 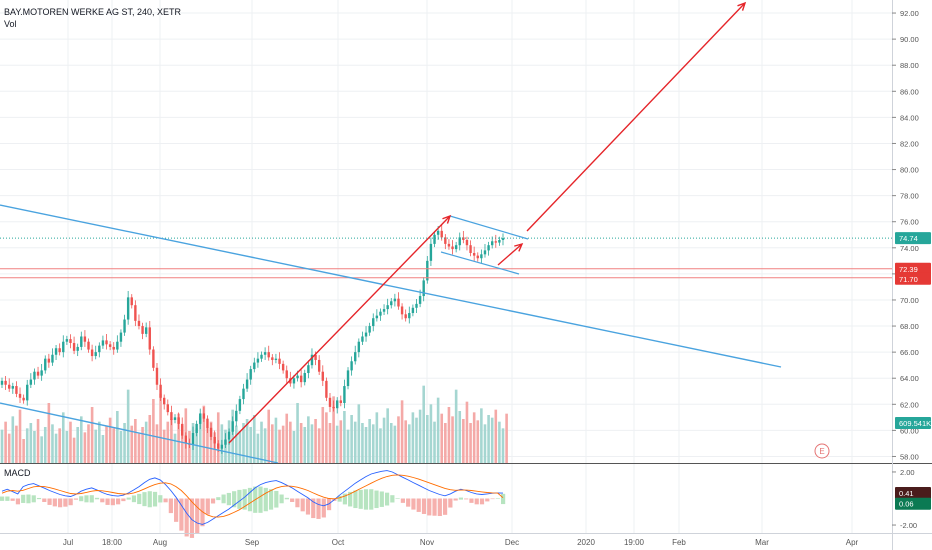 What do you see at coordinates (112, 542) in the screenshot?
I see `time-tick-label: 18:00` at bounding box center [112, 542].